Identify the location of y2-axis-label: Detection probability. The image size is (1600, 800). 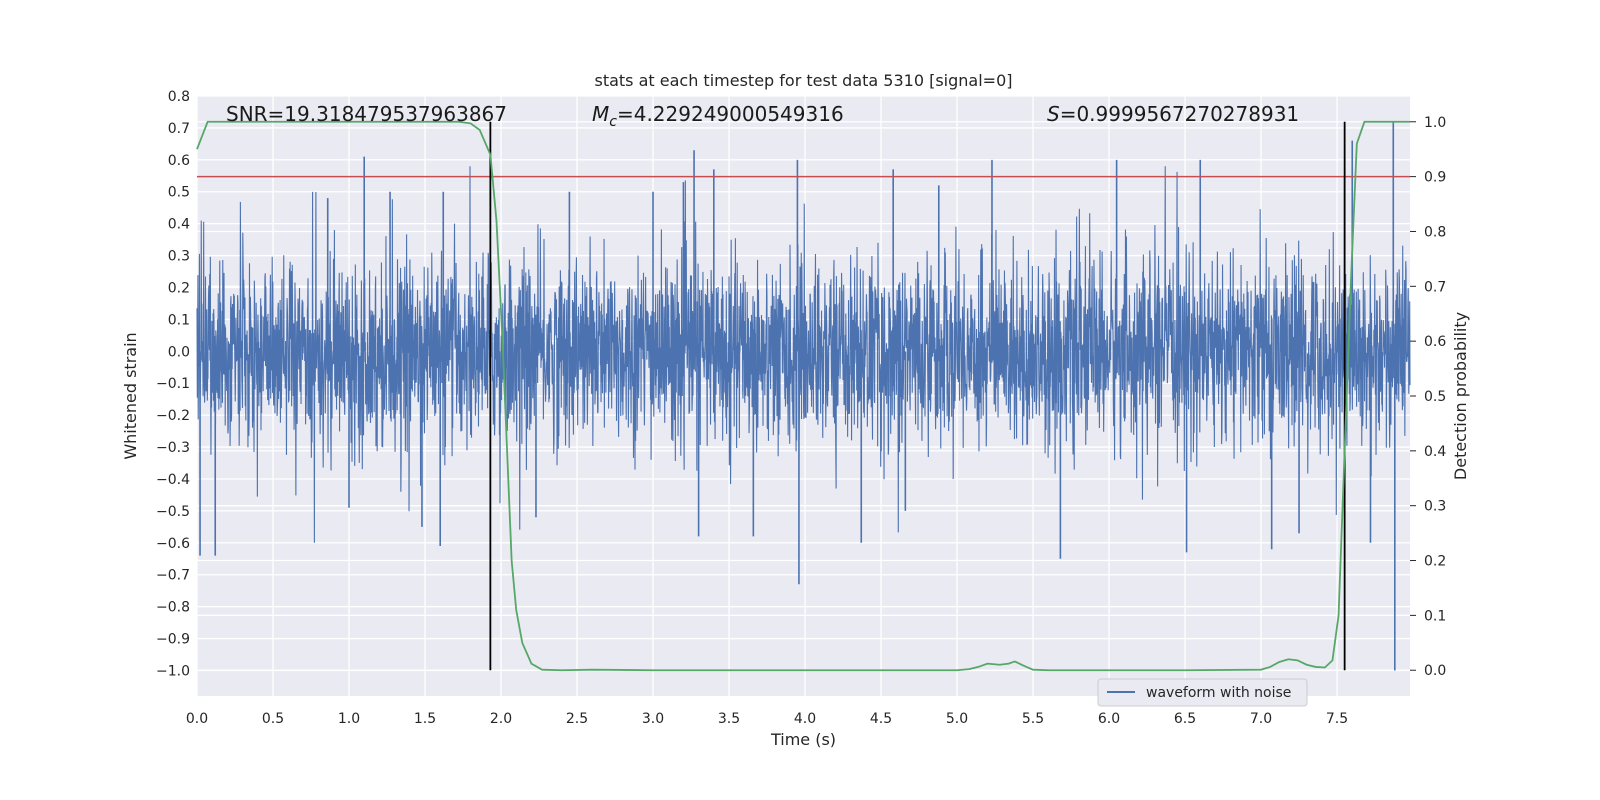
(1460, 396).